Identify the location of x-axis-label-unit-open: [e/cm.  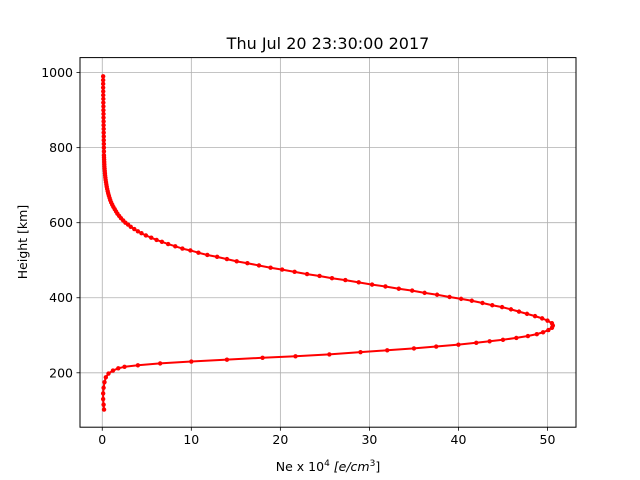
(350, 466).